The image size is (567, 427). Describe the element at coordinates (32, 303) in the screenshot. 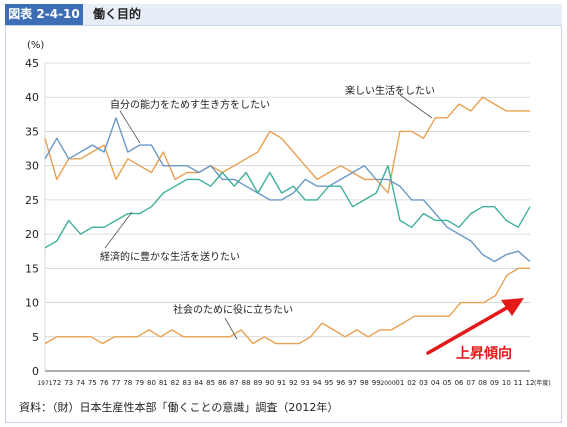

I see `y-tick-label: 10` at that location.